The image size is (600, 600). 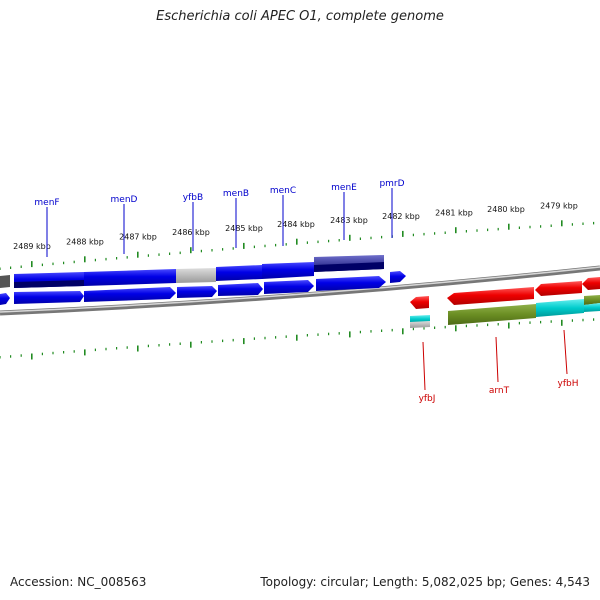 What do you see at coordinates (32, 246) in the screenshot?
I see `scale-label: 2489 kbp` at bounding box center [32, 246].